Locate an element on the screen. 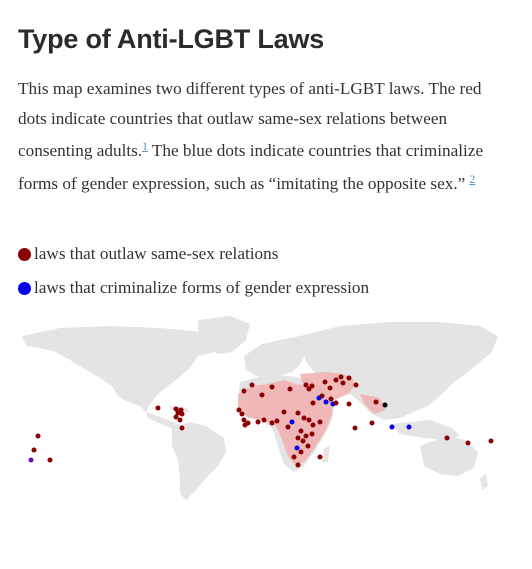  legend-label-same-sex: laws that outlaw same-sex relations is located at coordinates (156, 253).